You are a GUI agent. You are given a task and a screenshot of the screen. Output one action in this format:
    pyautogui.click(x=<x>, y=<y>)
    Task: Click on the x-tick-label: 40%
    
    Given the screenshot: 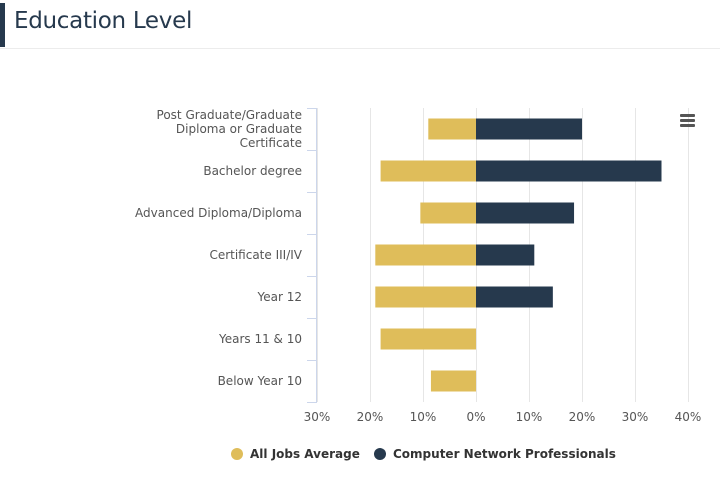 What is the action you would take?
    pyautogui.click(x=688, y=417)
    